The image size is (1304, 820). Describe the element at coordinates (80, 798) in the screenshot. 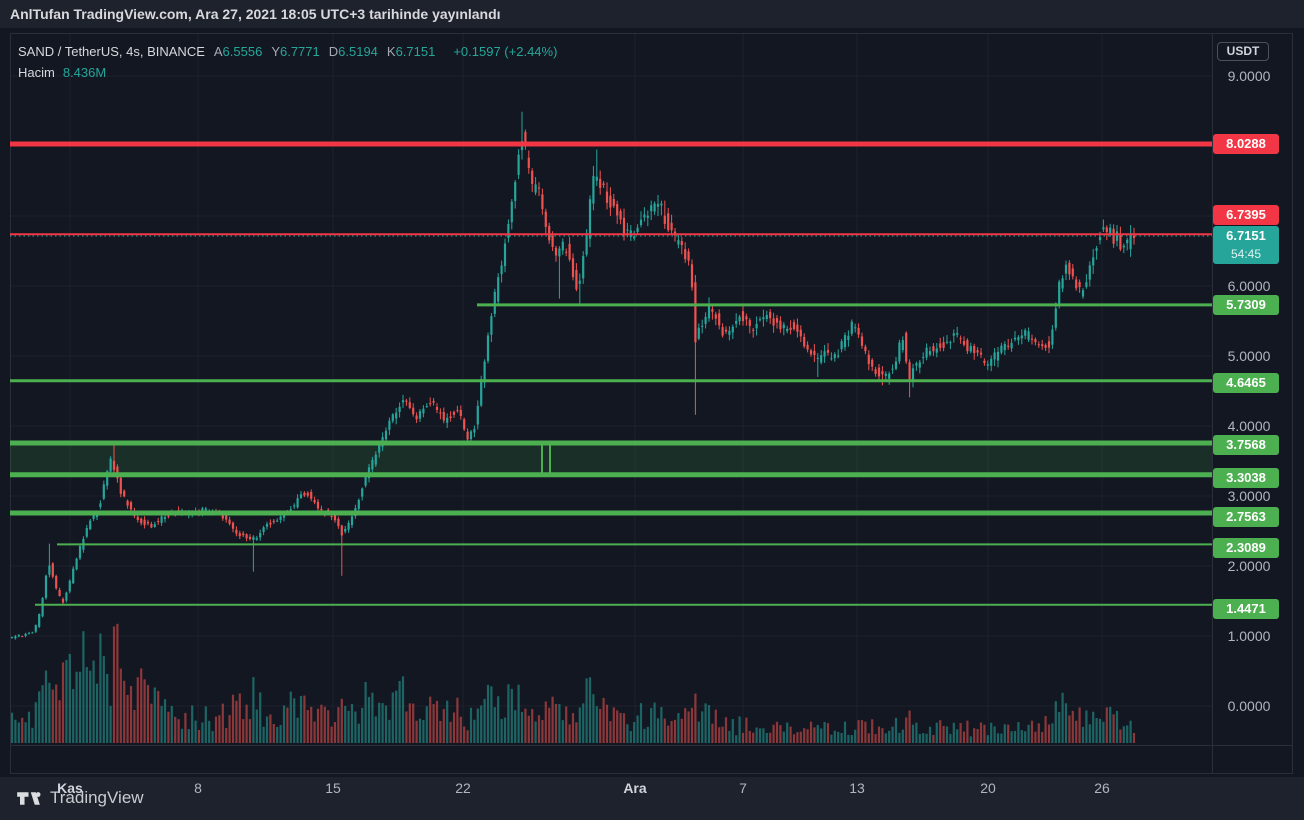

I see `tradingview-attribution: TradingView` at that location.